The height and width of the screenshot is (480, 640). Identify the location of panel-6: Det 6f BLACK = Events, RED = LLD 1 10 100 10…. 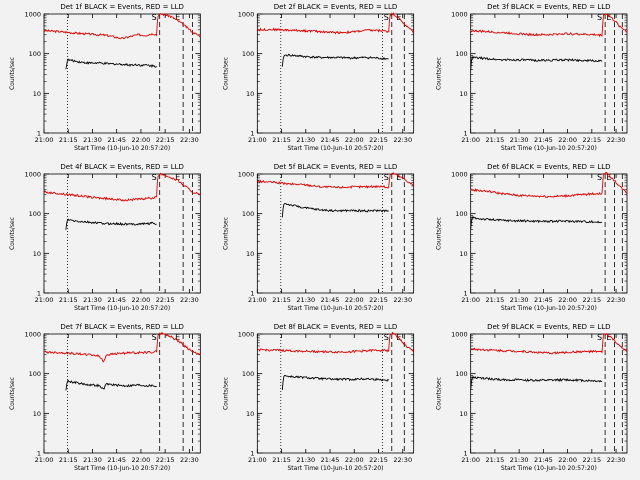
(532, 237).